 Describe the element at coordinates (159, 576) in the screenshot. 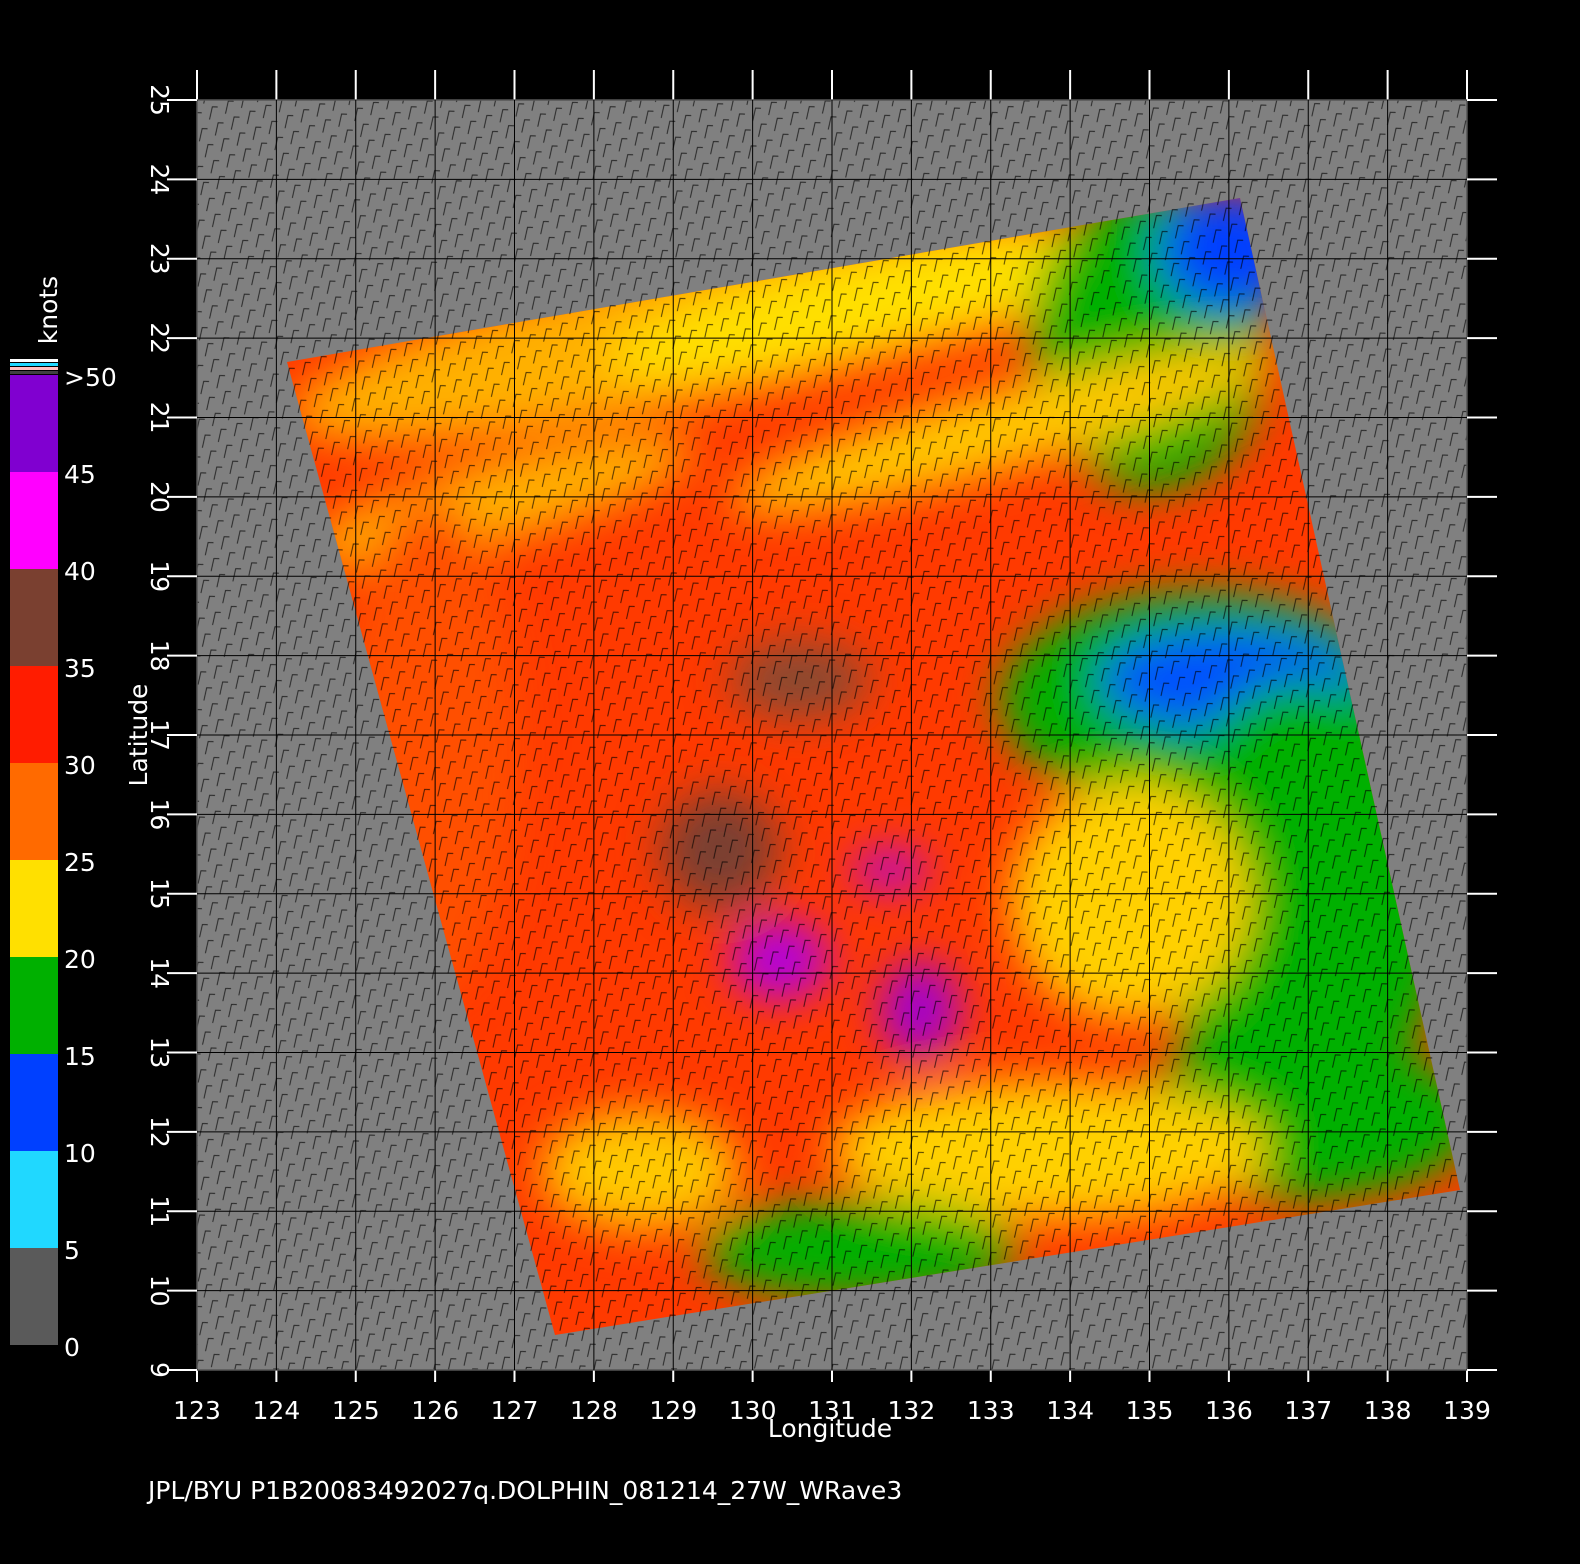

I see `y-tick-label: 19` at that location.